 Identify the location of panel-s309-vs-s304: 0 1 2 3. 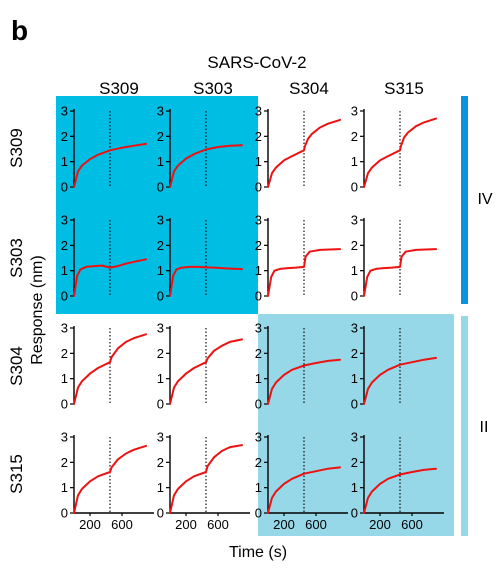
(298, 149).